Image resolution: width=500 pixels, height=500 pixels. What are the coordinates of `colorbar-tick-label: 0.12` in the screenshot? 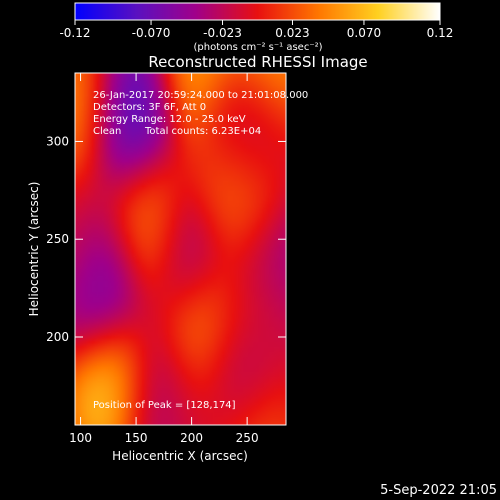 It's located at (440, 33).